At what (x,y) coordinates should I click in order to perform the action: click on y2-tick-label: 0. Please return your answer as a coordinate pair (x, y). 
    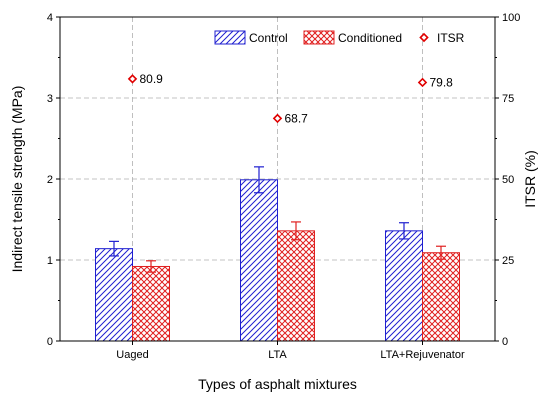
    Looking at the image, I should click on (505, 342).